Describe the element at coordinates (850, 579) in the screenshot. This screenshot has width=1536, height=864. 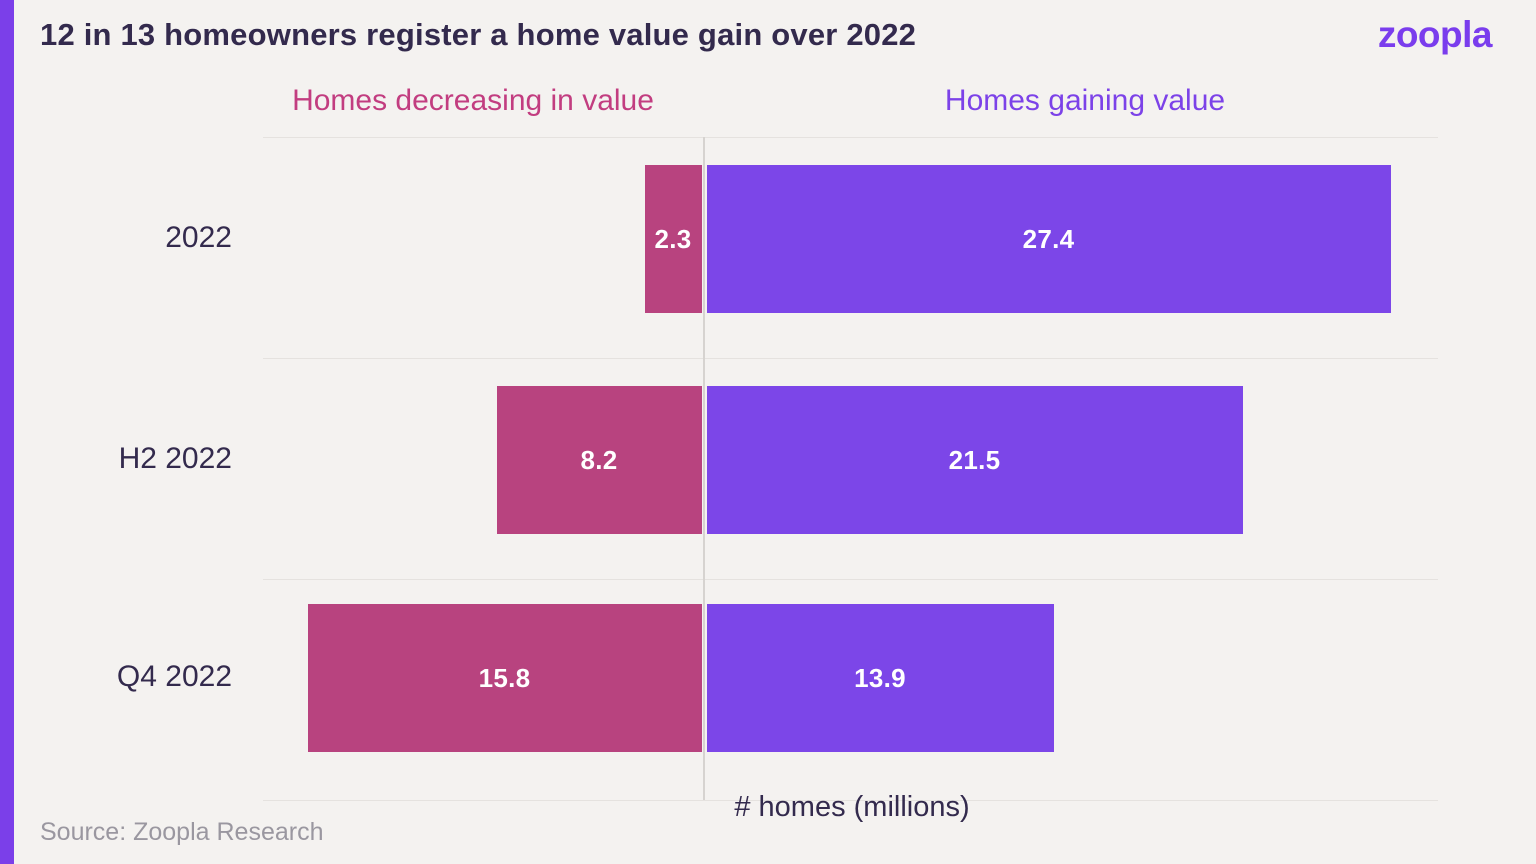
I see `gridline-row2-row3` at that location.